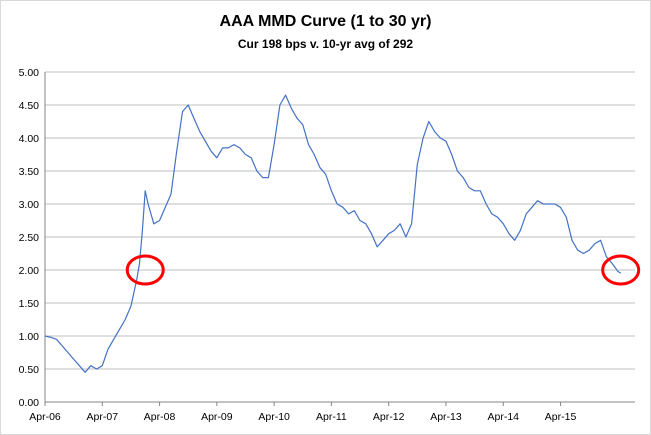 The height and width of the screenshot is (435, 651). What do you see at coordinates (29, 403) in the screenshot?
I see `y-tick-label: 0.00` at bounding box center [29, 403].